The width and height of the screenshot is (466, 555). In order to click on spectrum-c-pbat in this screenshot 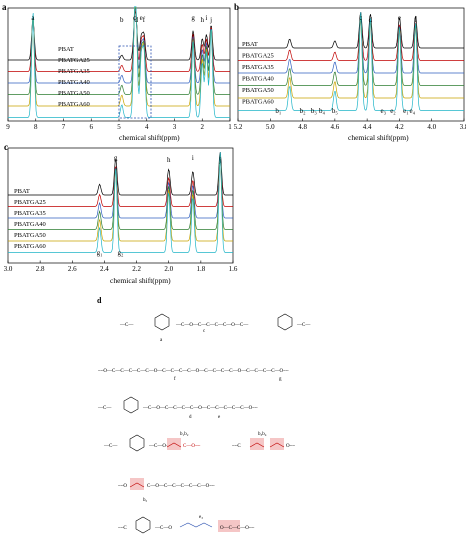, I will do `click(120, 174)`.